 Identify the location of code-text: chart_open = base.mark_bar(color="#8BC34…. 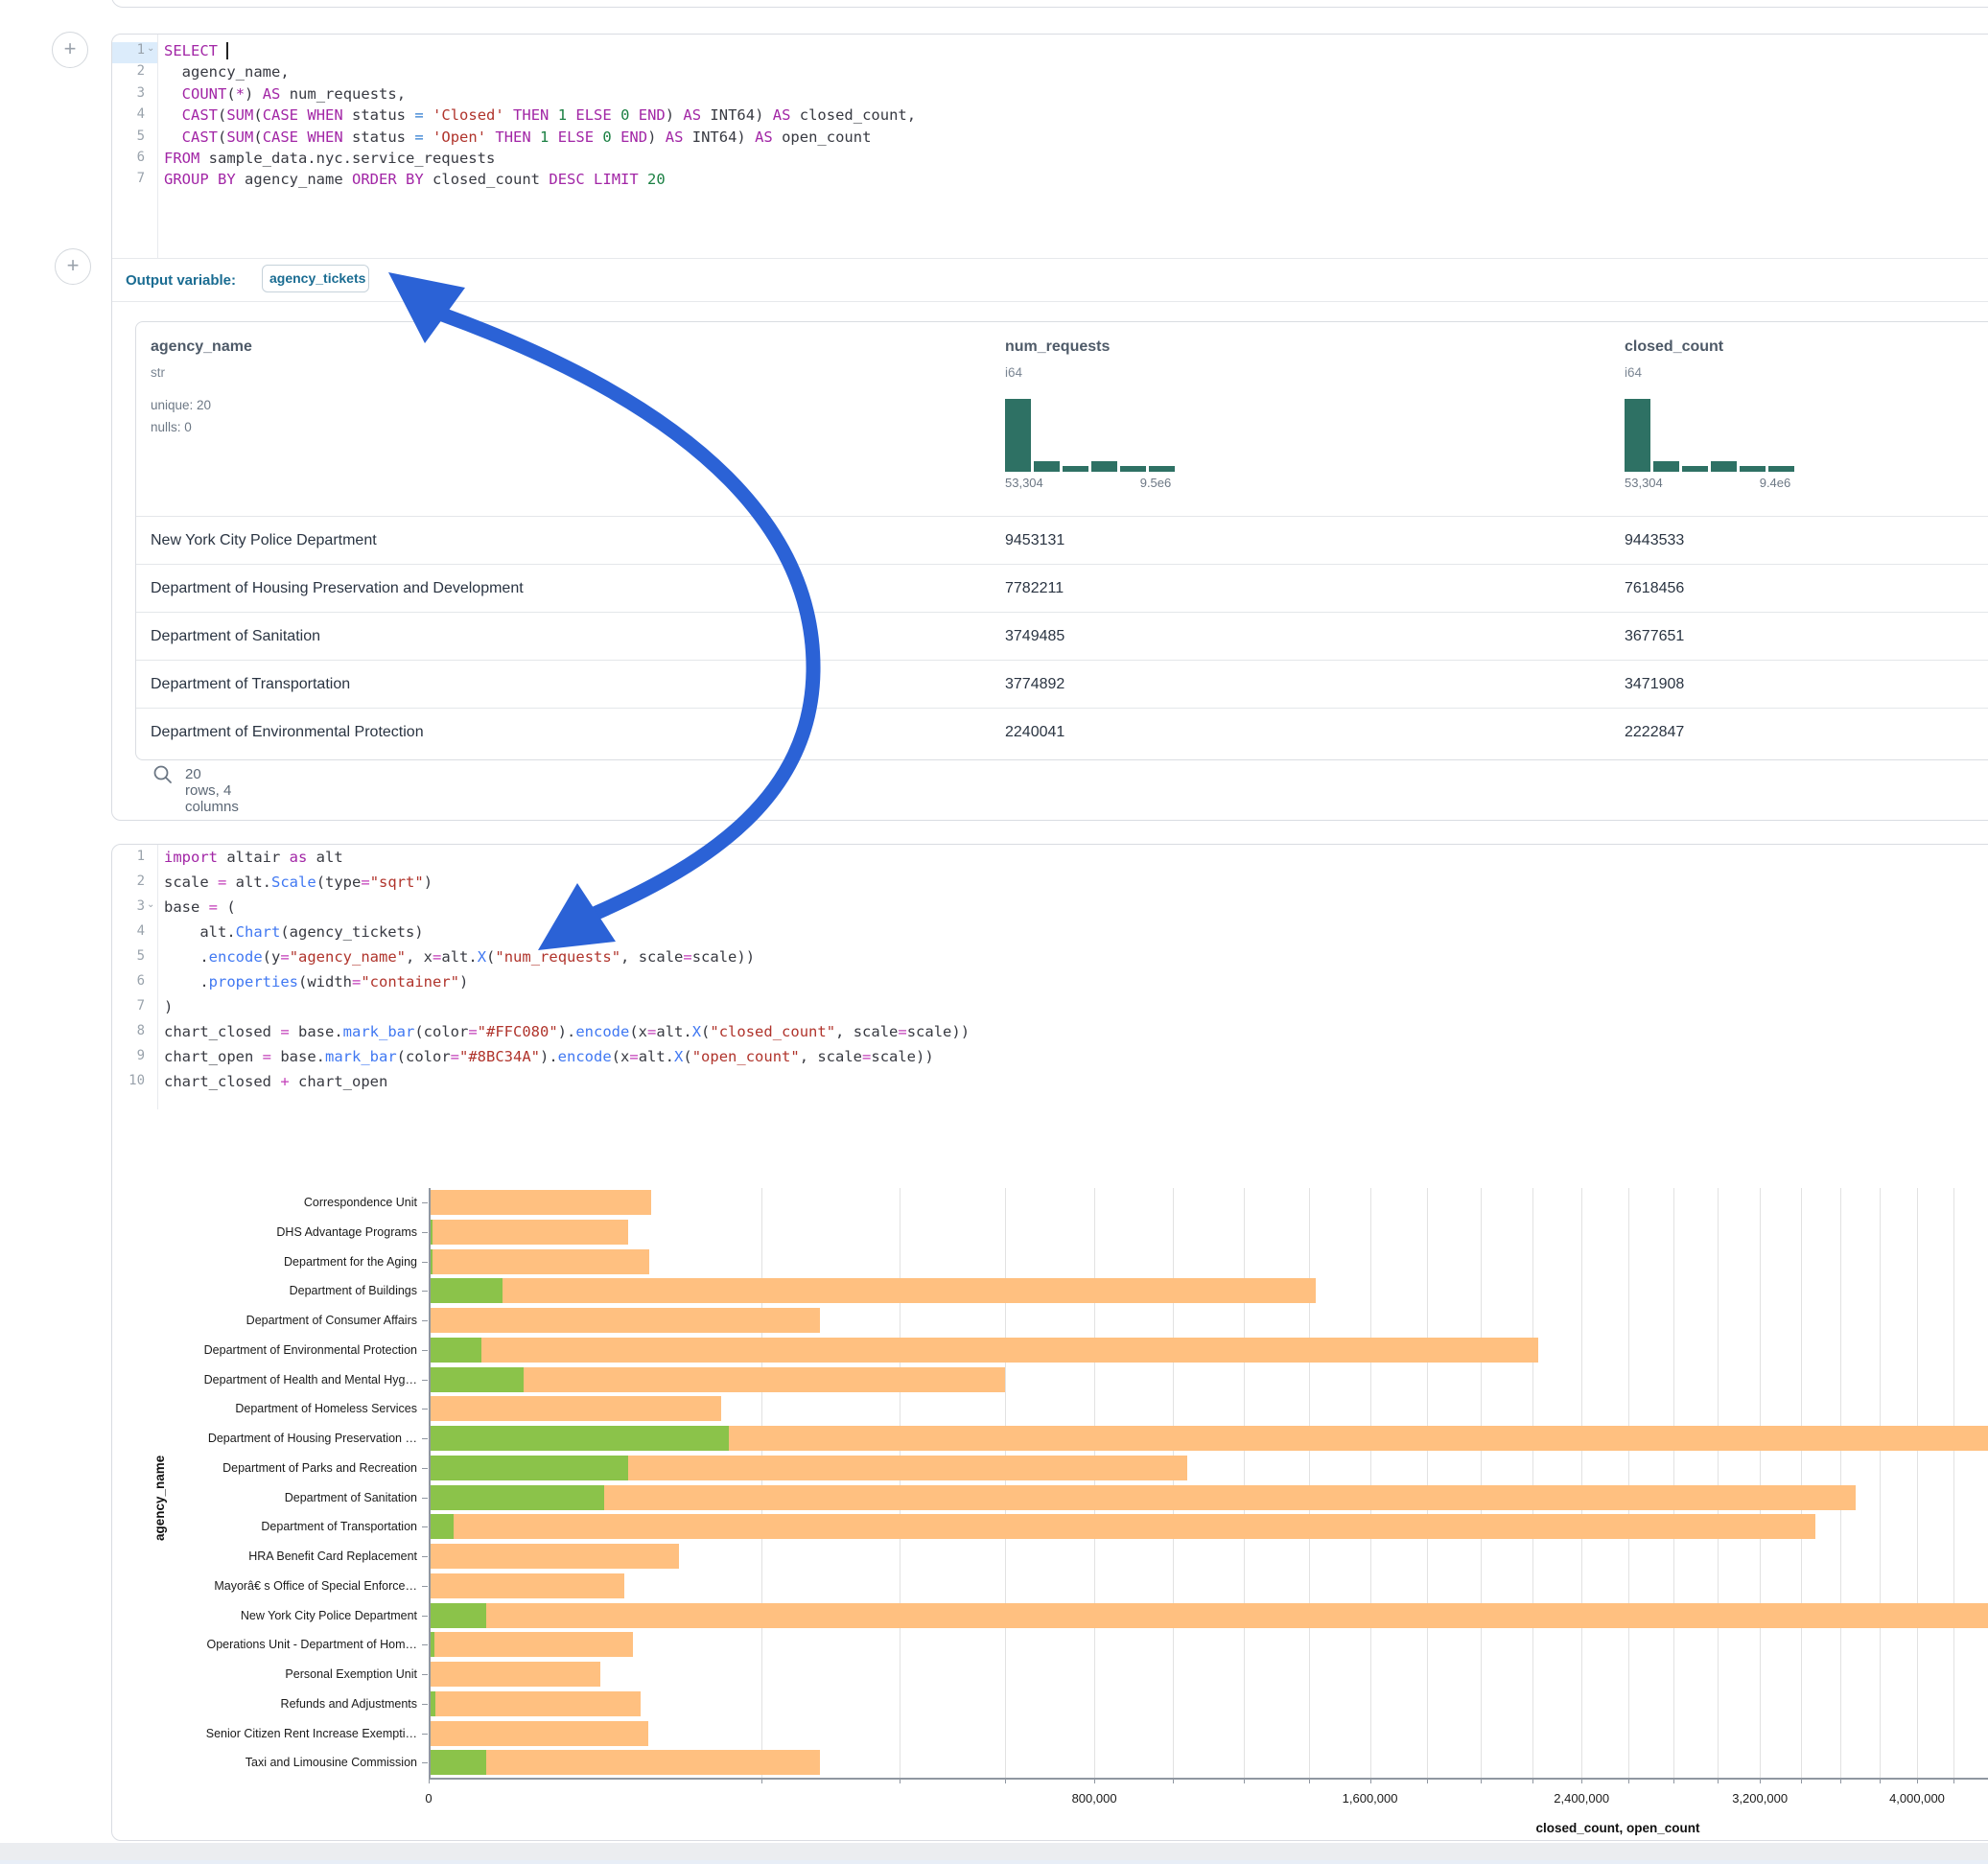
(549, 1056).